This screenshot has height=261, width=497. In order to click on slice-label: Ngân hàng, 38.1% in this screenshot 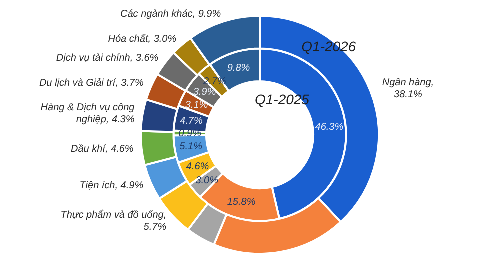, I will do `click(408, 88)`.